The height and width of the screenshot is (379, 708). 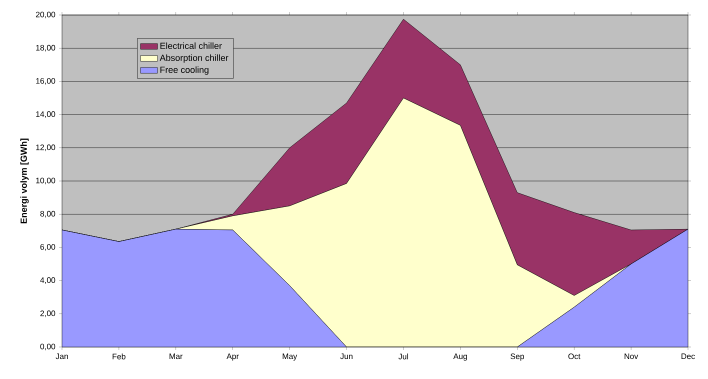 I want to click on y-axis-title: Energi volym [GWh], so click(x=24, y=181).